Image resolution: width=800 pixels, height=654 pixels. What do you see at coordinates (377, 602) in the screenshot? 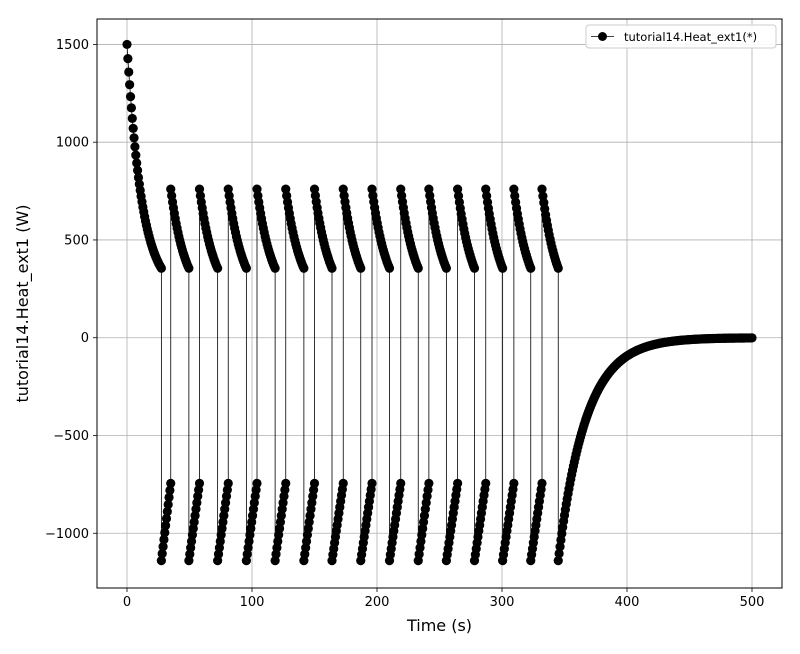
I see `x-tick-label: 200` at bounding box center [377, 602].